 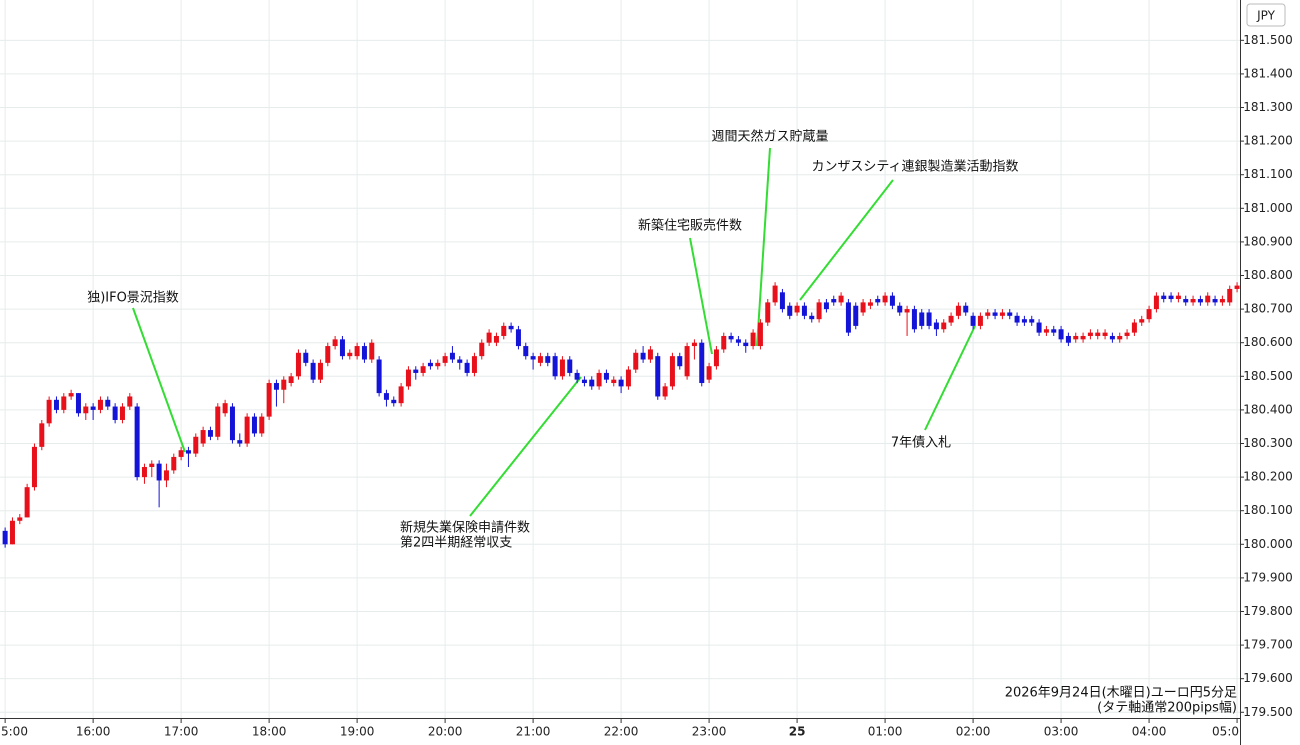 I want to click on annotation: 新規失業保険申請件数, so click(x=465, y=528).